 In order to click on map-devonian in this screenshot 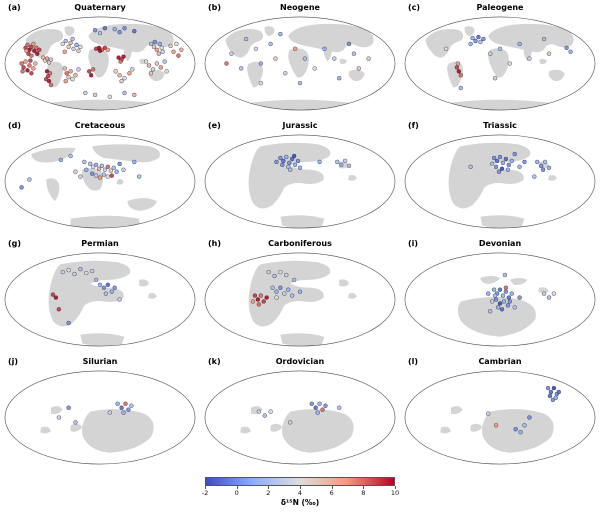, I will do `click(500, 299)`.